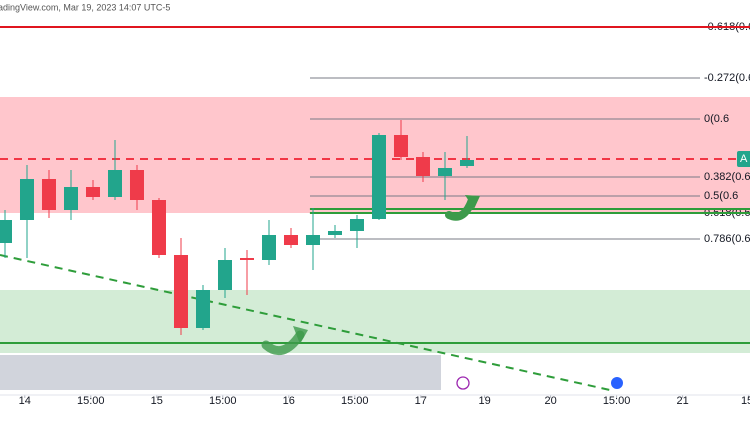 The height and width of the screenshot is (430, 750). What do you see at coordinates (716, 119) in the screenshot?
I see `fib-label: 0(0.6` at bounding box center [716, 119].